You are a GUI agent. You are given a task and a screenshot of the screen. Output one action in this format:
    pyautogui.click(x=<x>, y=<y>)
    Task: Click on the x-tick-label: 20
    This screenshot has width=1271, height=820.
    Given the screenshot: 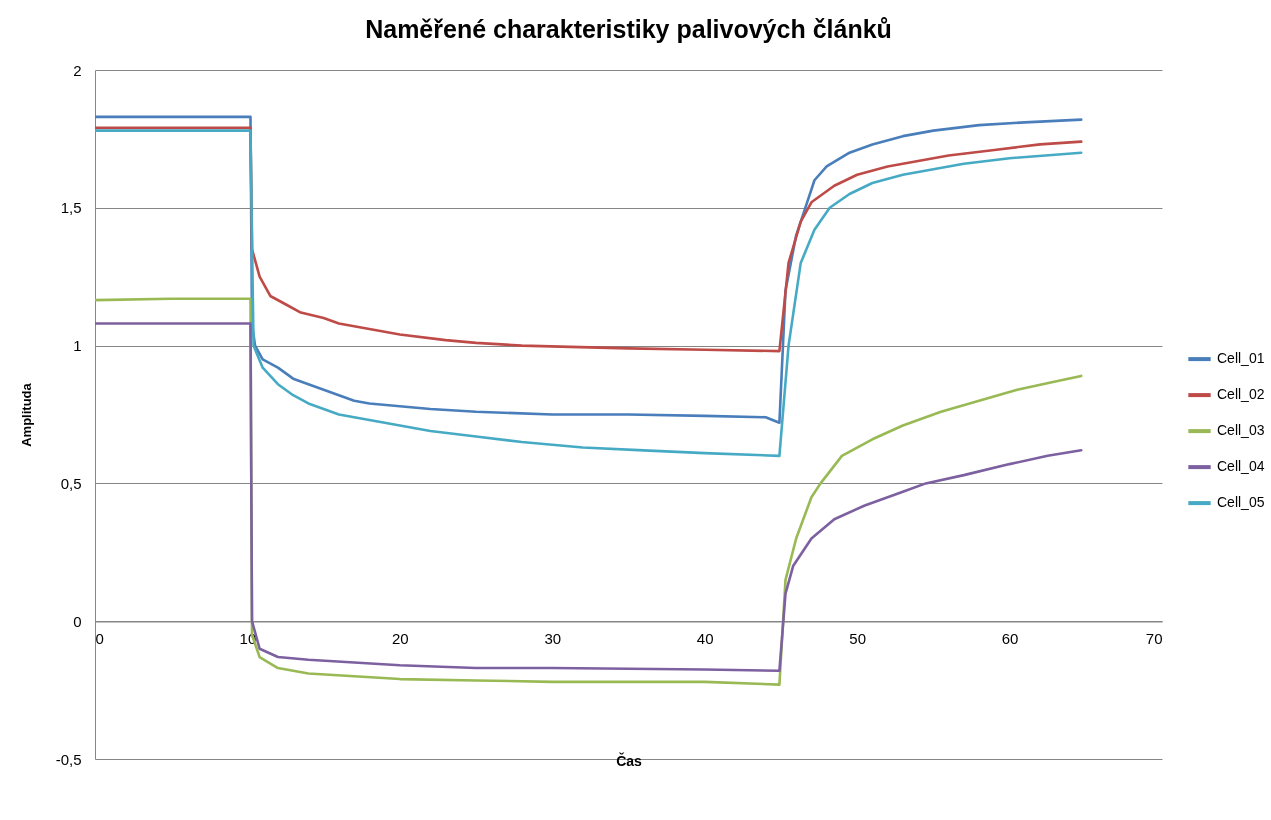 What is the action you would take?
    pyautogui.click(x=400, y=638)
    